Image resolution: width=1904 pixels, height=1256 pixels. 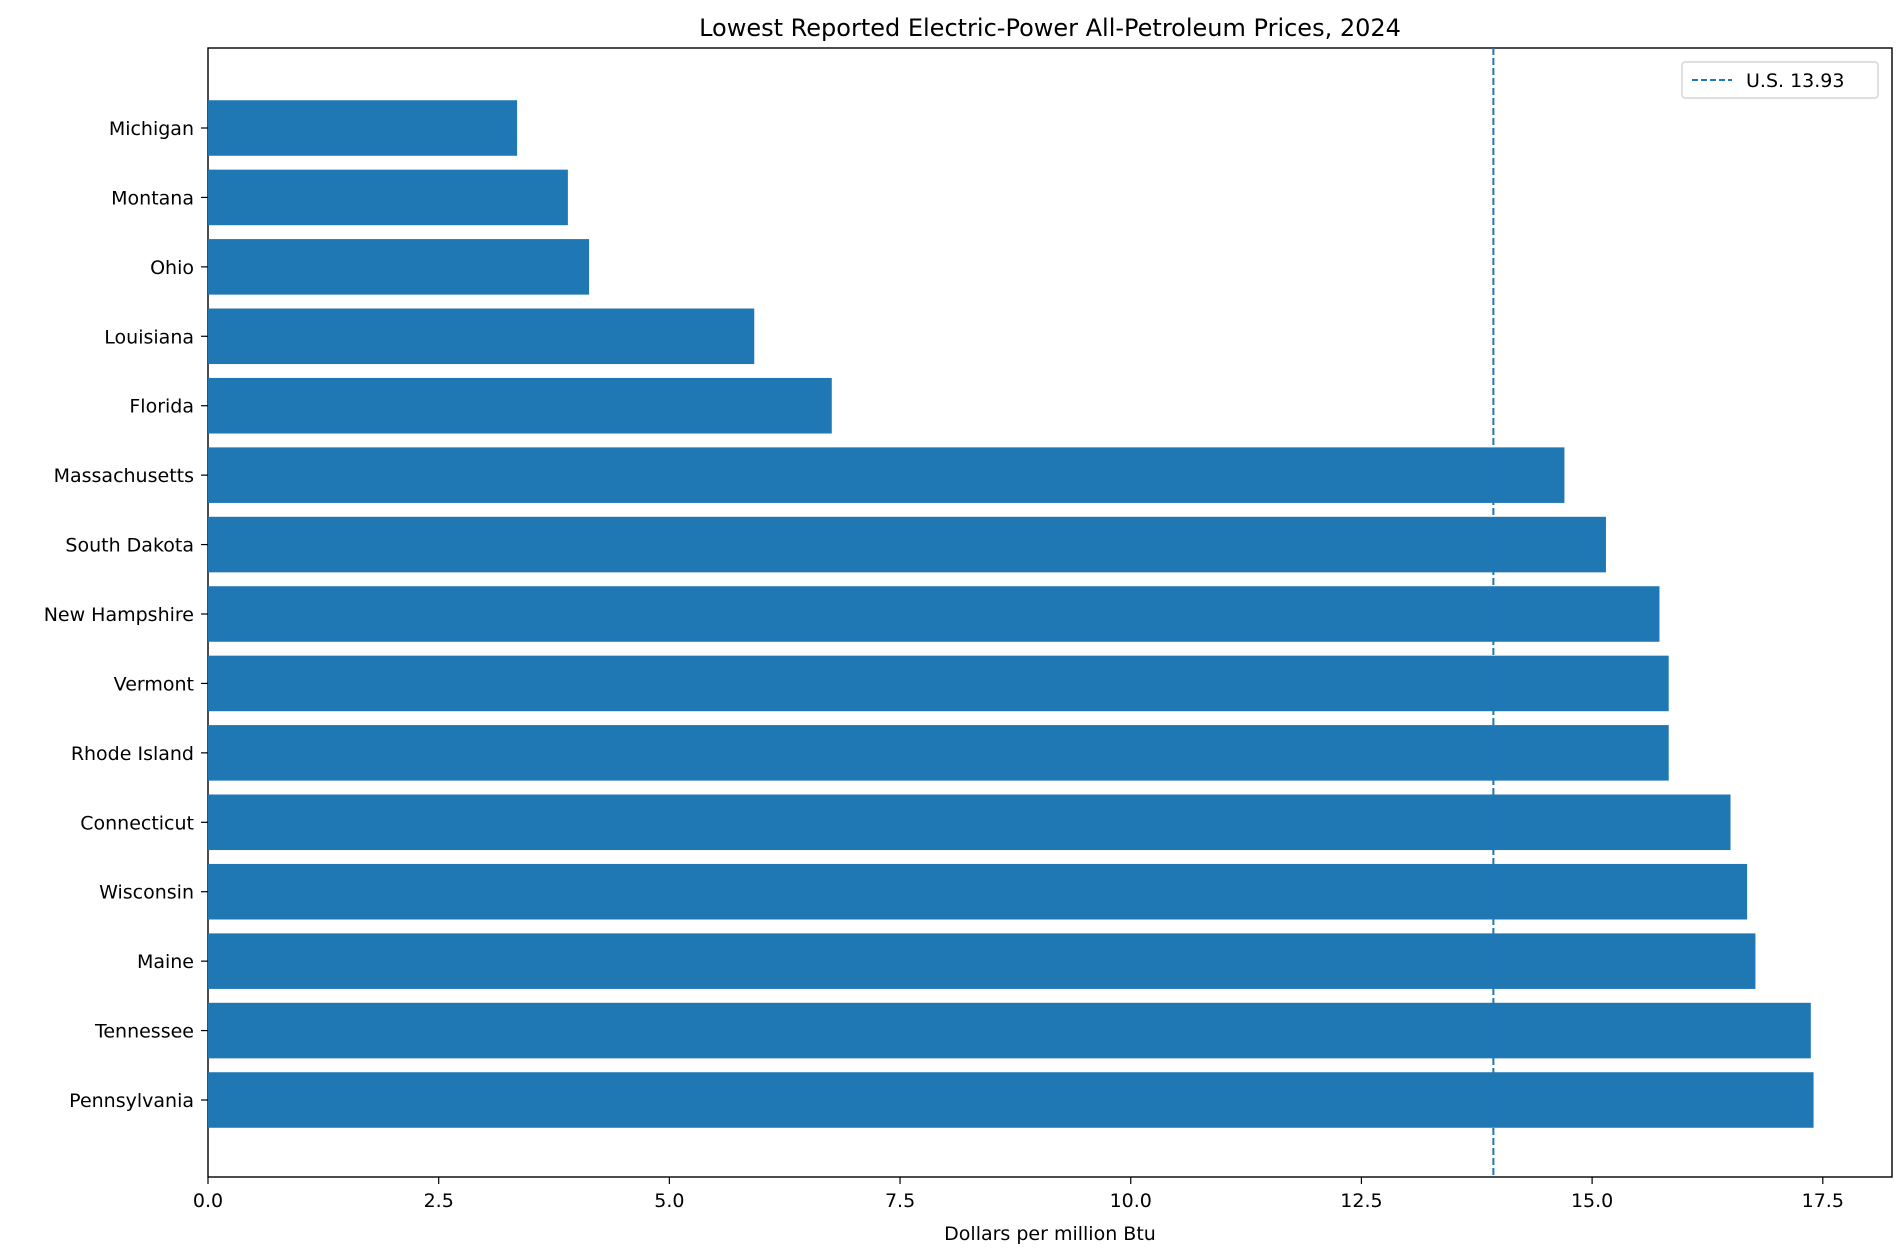 What do you see at coordinates (1795, 81) in the screenshot?
I see `legend-label: U.S. 13.93` at bounding box center [1795, 81].